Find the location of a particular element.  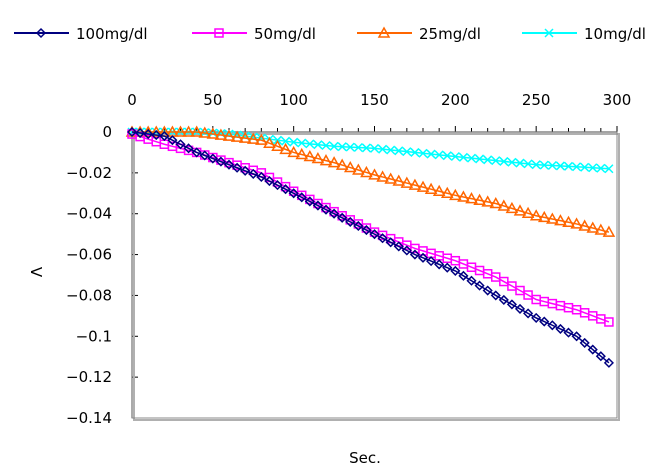

legend-label: 25mg/dl is located at coordinates (450, 34).